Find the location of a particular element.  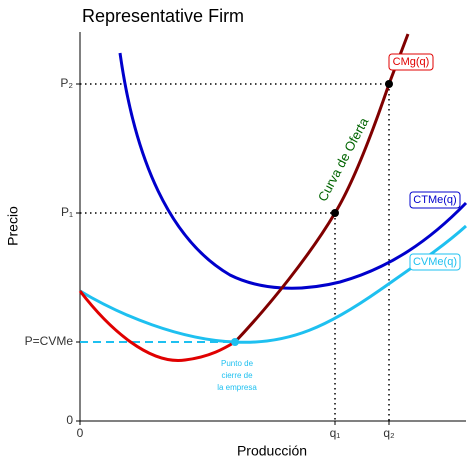

supply-label: Curva de Oferta is located at coordinates (343, 158).